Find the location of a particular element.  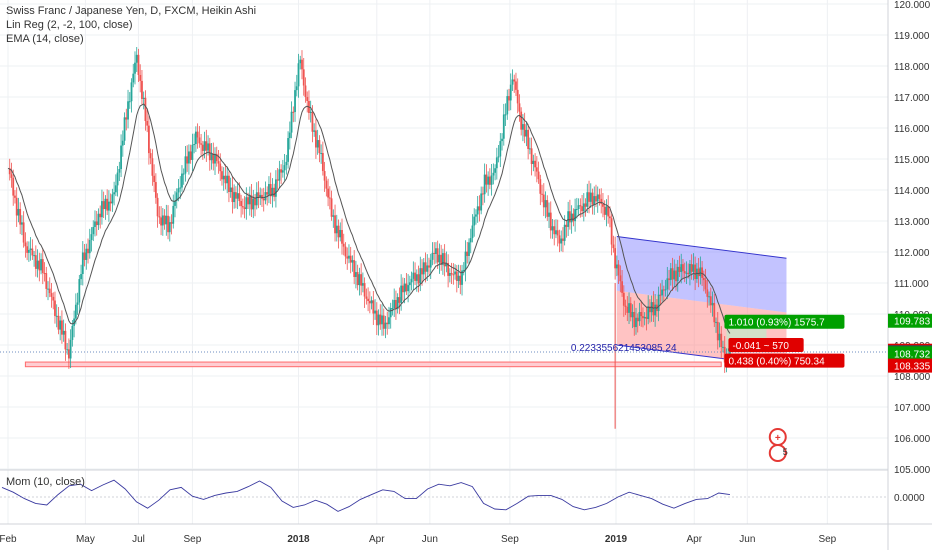

x-tick-label: May is located at coordinates (85, 539).